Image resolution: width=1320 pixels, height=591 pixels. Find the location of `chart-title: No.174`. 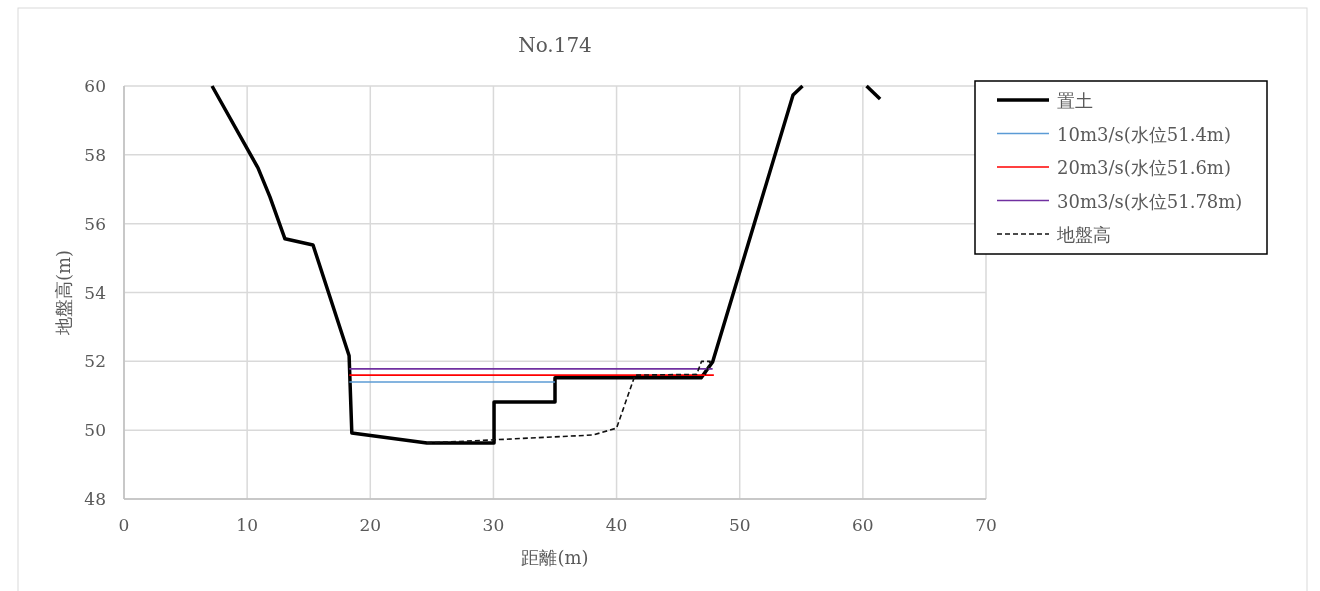

chart-title: No.174 is located at coordinates (555, 45).